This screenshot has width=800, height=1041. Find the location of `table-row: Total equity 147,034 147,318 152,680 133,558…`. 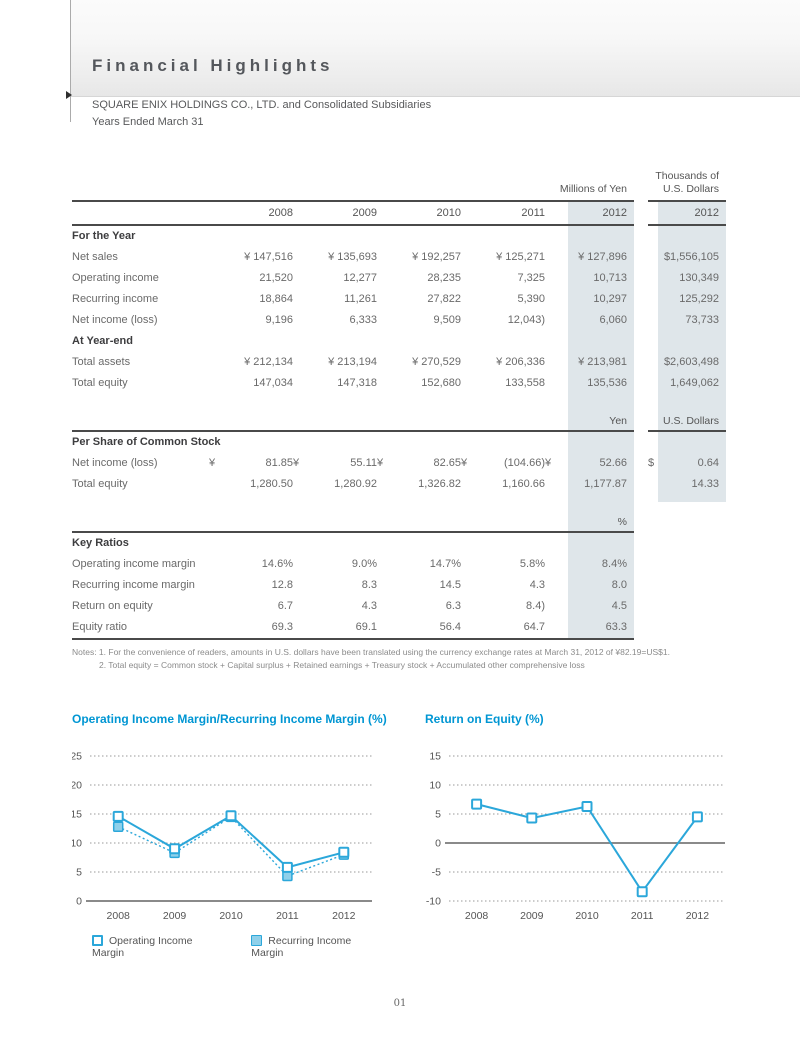

table-row: Total equity 147,034 147,318 152,680 133,558… is located at coordinates (399, 383).